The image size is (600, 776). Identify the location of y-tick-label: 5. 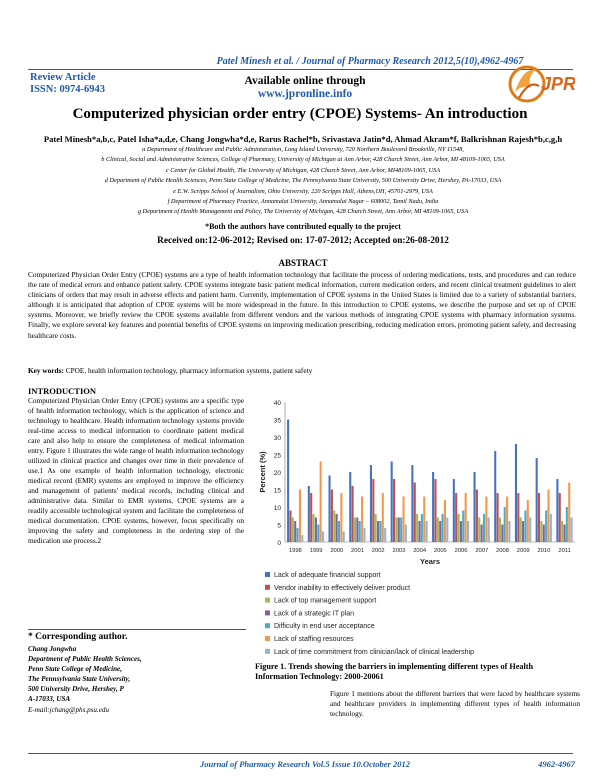
(279, 526).